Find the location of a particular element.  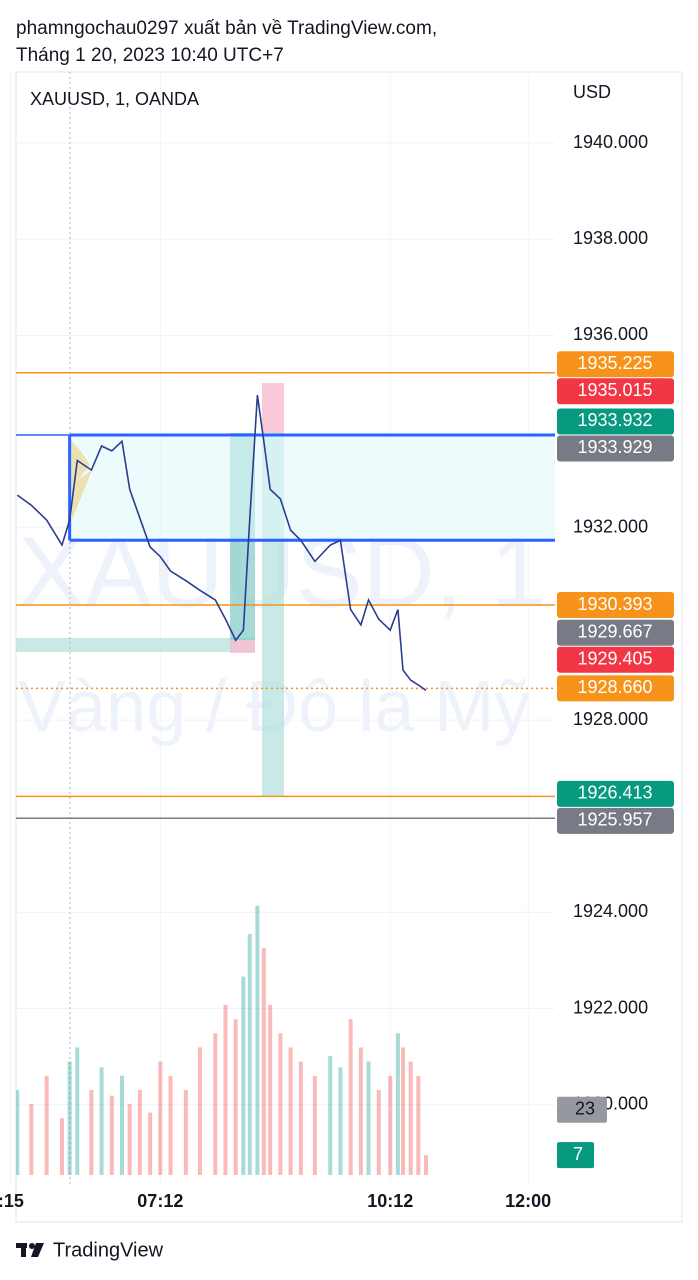

y-tick-label: 1924.000 is located at coordinates (610, 911).